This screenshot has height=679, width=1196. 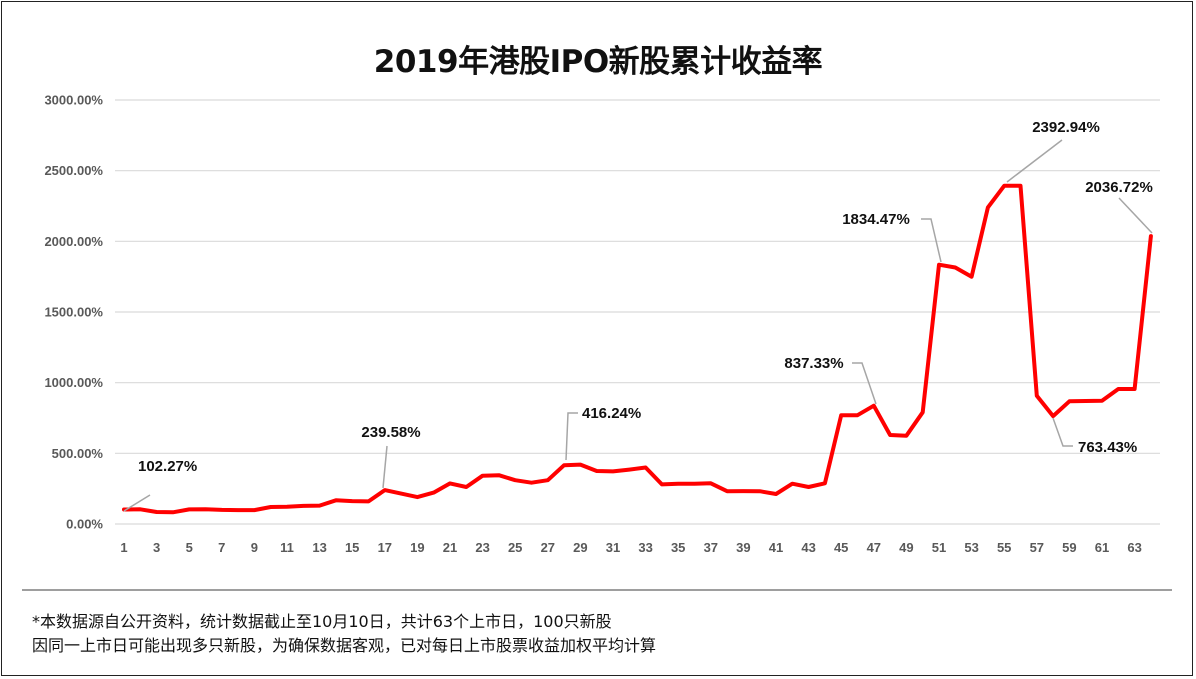 I want to click on x-tick-label: 15, so click(x=352, y=547).